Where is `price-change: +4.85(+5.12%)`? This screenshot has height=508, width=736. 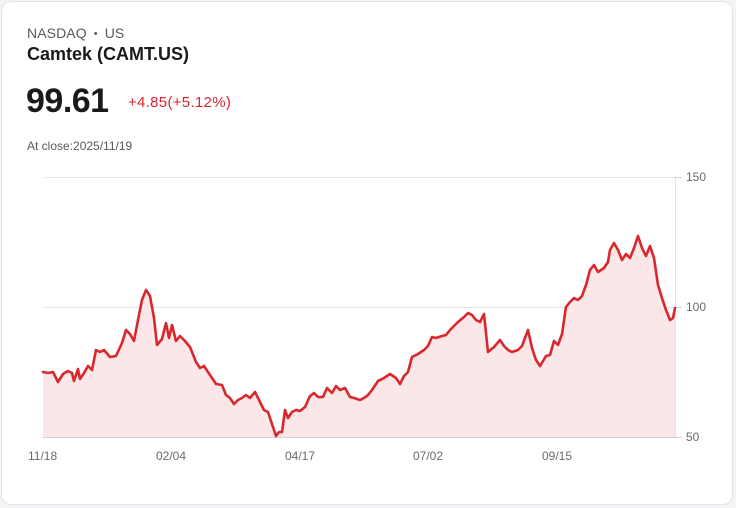
price-change: +4.85(+5.12%) is located at coordinates (180, 102).